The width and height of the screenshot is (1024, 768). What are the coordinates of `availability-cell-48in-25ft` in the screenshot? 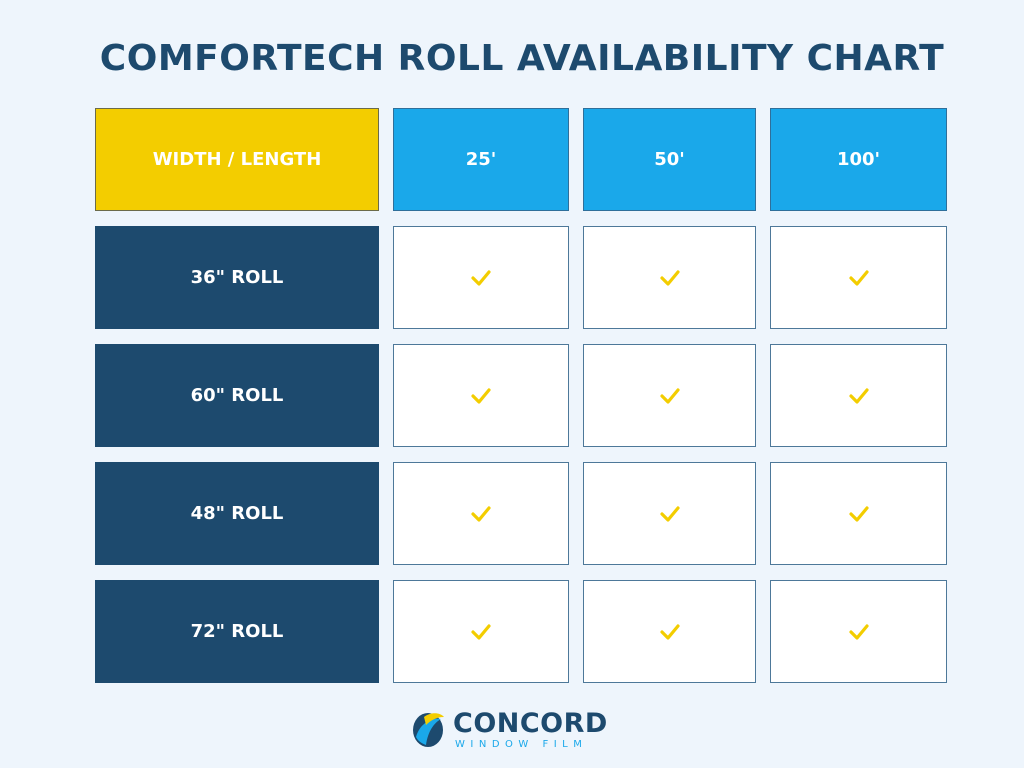 It's located at (481, 513).